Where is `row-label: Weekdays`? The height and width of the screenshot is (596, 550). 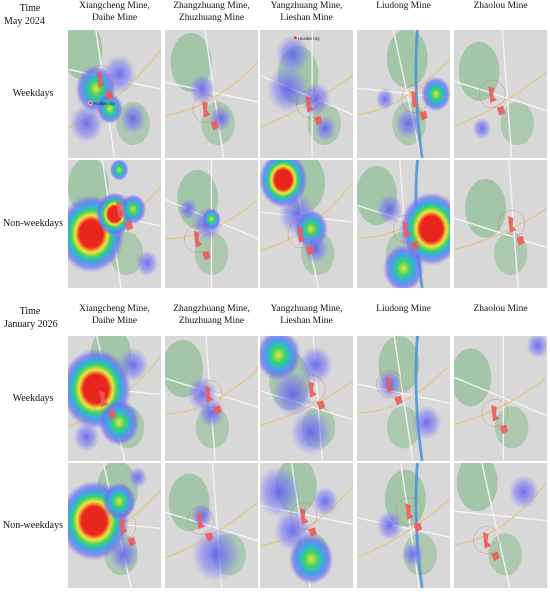 row-label: Weekdays is located at coordinates (33, 93).